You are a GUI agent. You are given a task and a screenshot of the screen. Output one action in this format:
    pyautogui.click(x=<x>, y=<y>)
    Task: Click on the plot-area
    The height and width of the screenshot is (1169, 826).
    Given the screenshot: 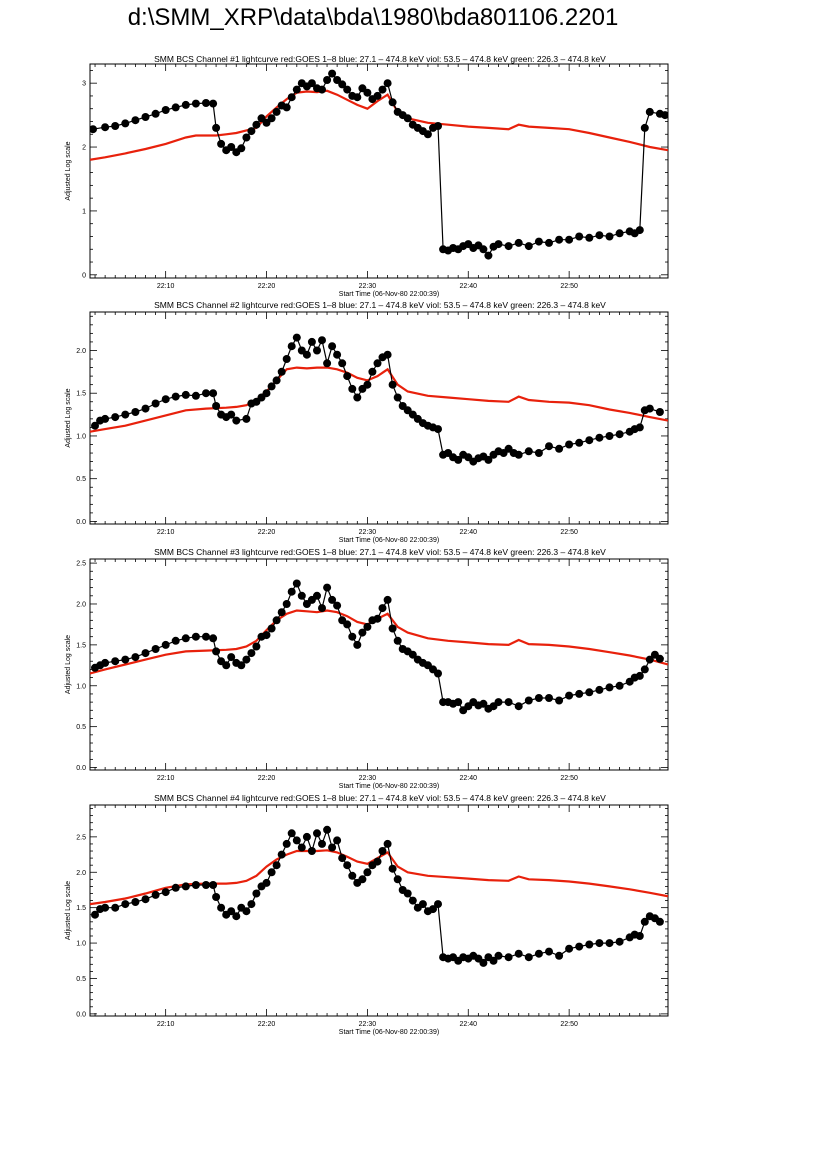 What is the action you would take?
    pyautogui.click(x=379, y=896)
    